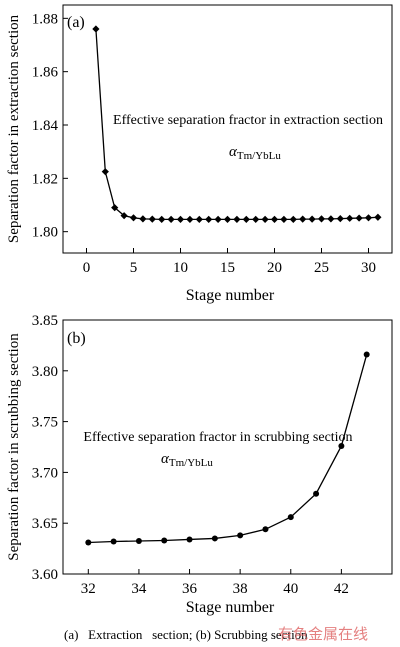  Describe the element at coordinates (139, 589) in the screenshot. I see `panel-b-x-tick-label: 34` at that location.